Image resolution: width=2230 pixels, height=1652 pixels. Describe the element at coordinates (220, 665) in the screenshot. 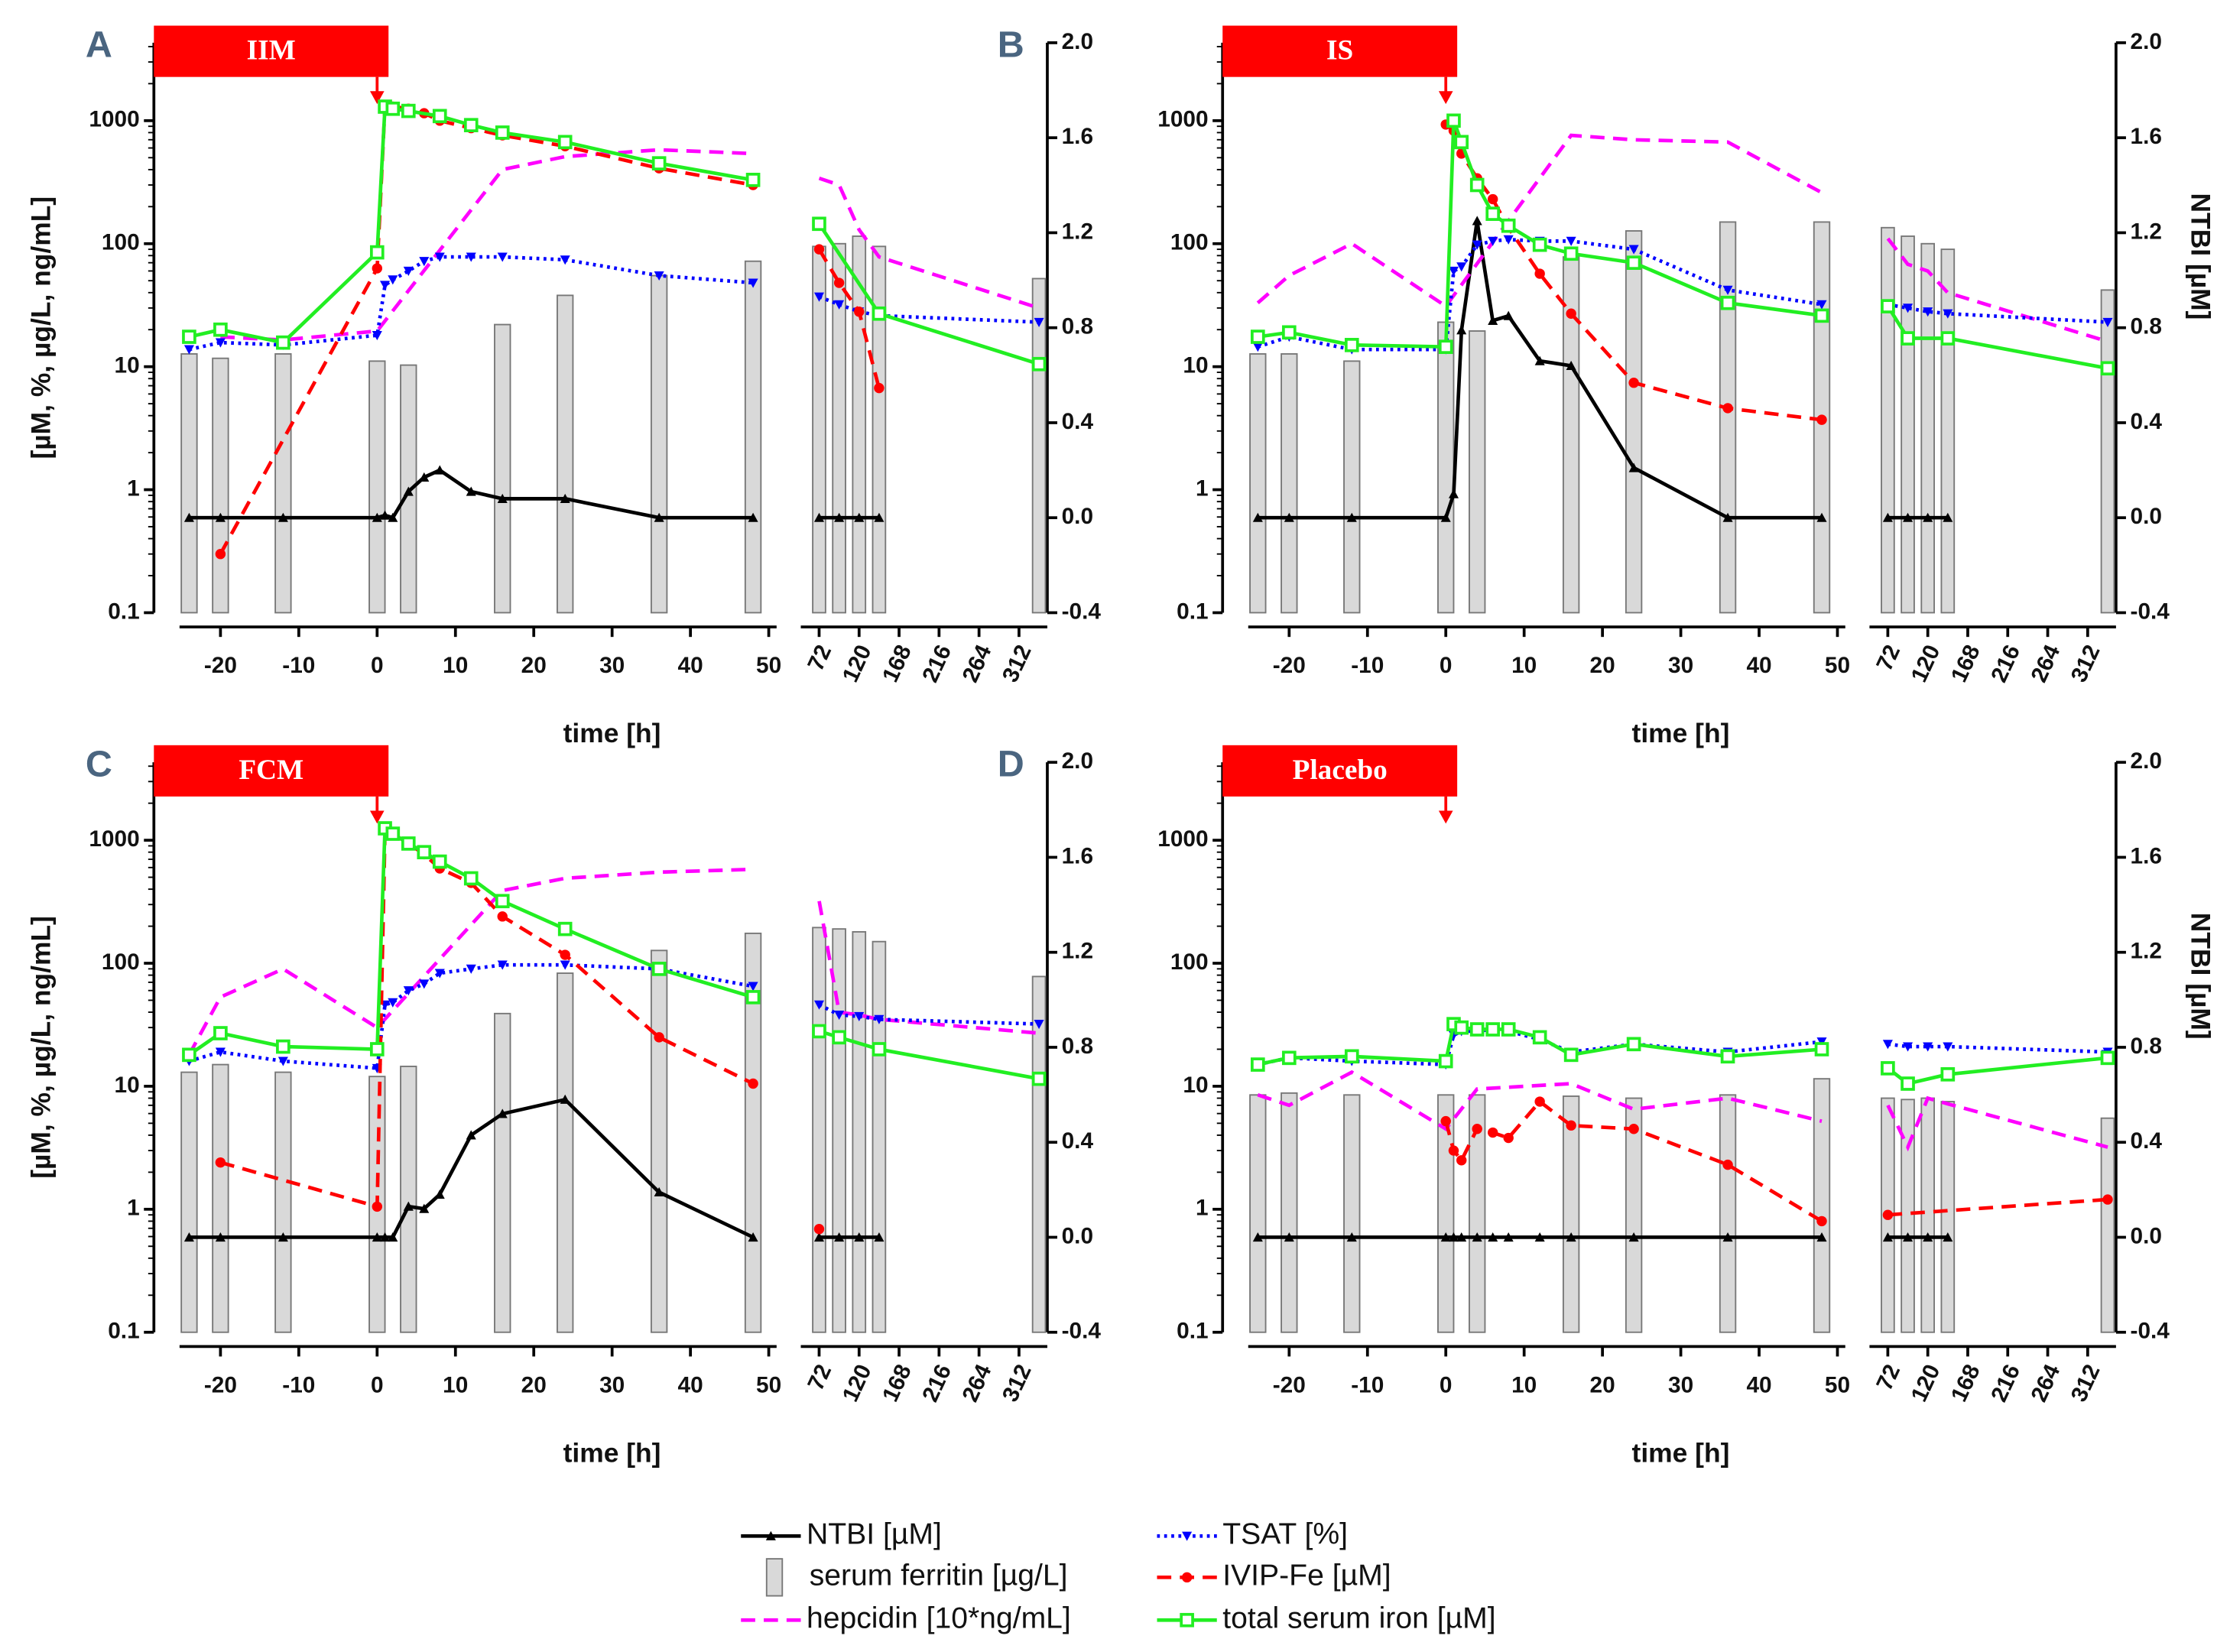

I see `x-tick-label: -20` at that location.